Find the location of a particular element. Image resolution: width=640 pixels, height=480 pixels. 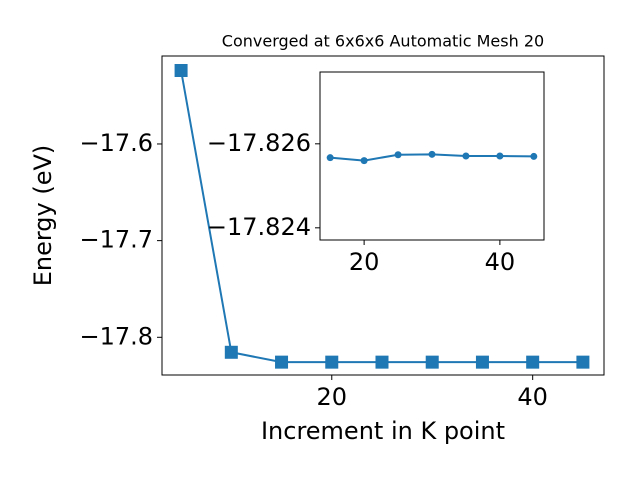

y-tick-label: −17.824 is located at coordinates (259, 227).